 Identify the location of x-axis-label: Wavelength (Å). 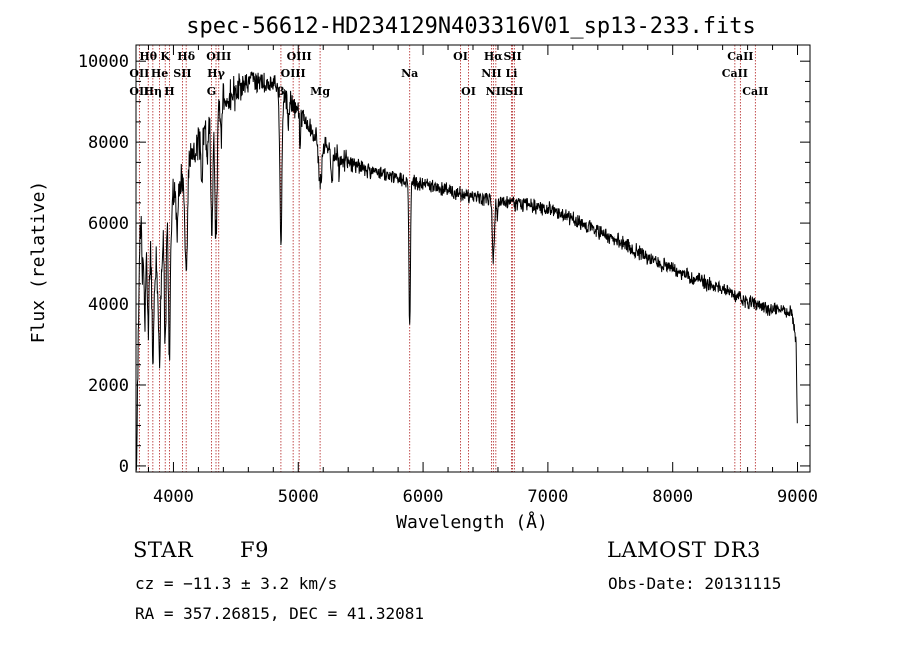
(472, 522).